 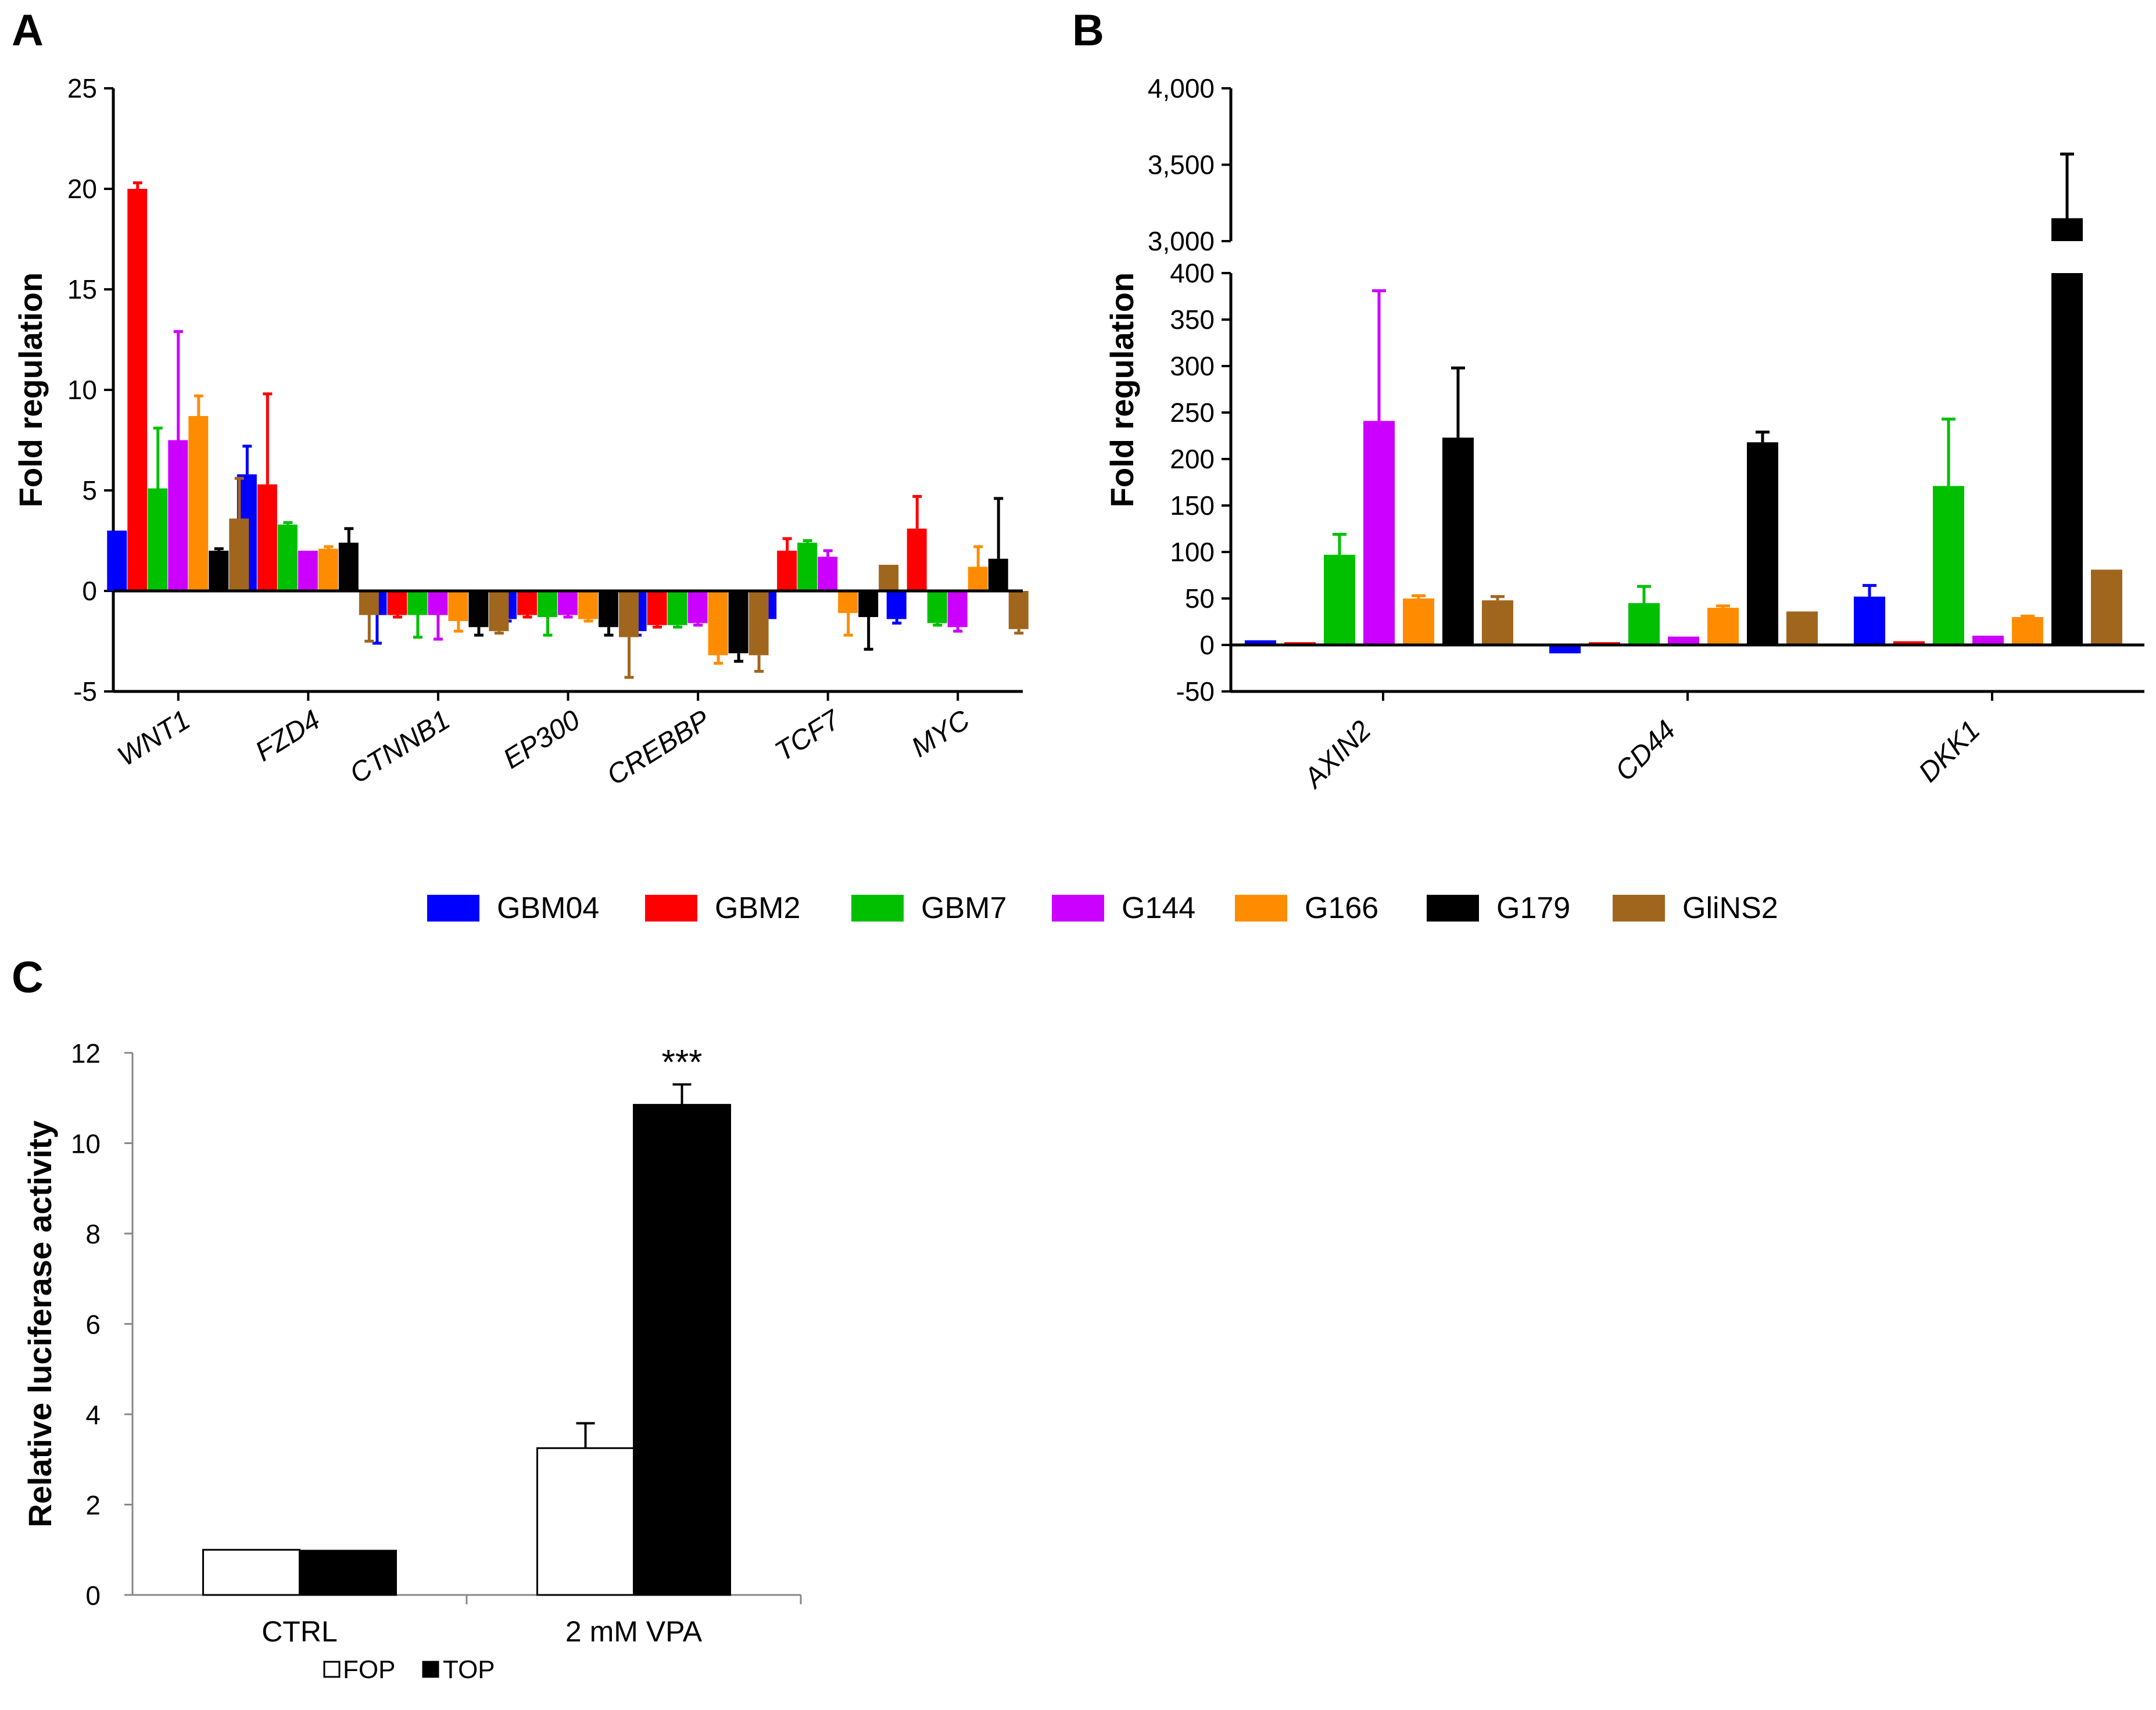 I want to click on x-category-label-ep300: EP300, so click(x=542, y=739).